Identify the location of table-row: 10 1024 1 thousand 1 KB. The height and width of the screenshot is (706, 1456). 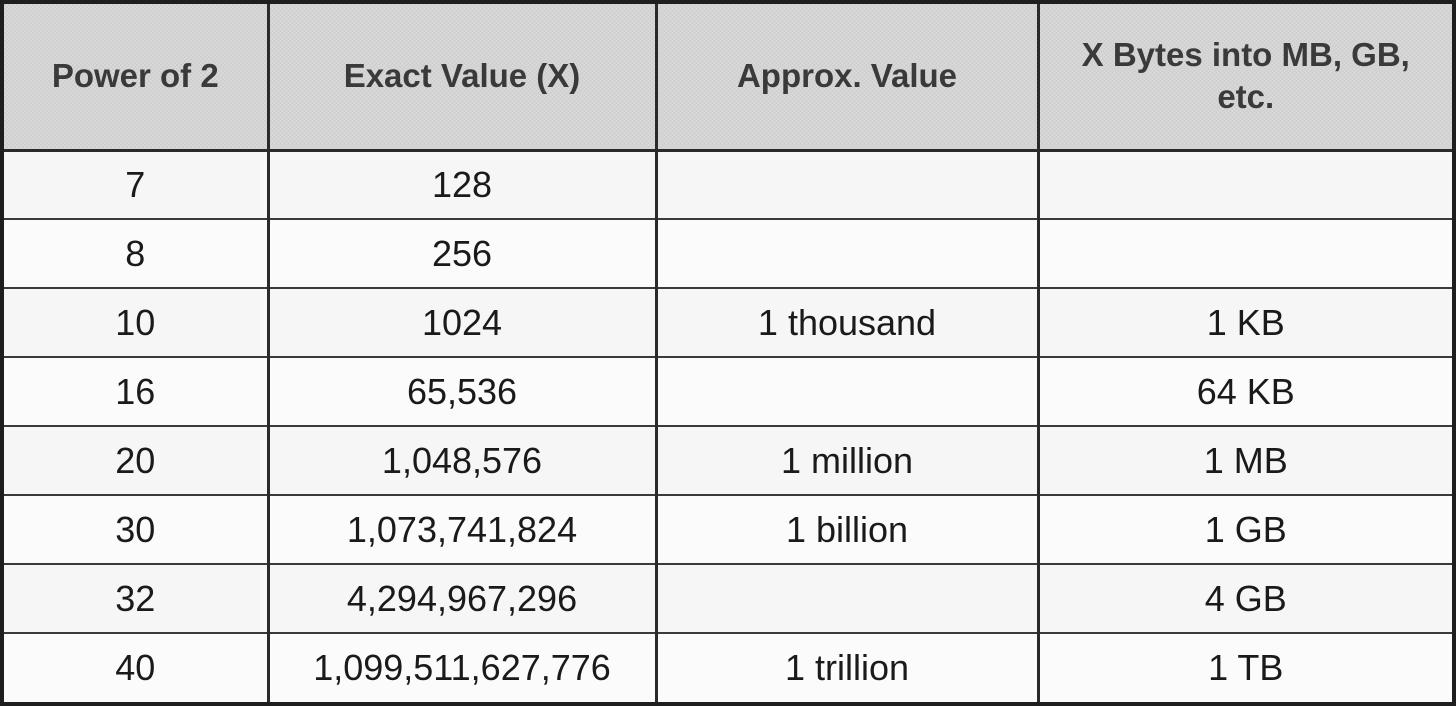
(728, 323).